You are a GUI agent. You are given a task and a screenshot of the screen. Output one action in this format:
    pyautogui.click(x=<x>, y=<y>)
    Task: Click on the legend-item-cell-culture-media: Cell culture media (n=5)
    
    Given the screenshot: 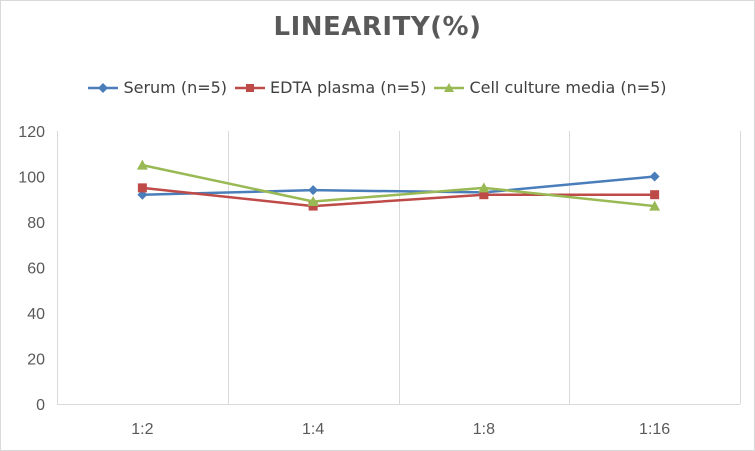 What is the action you would take?
    pyautogui.click(x=550, y=87)
    